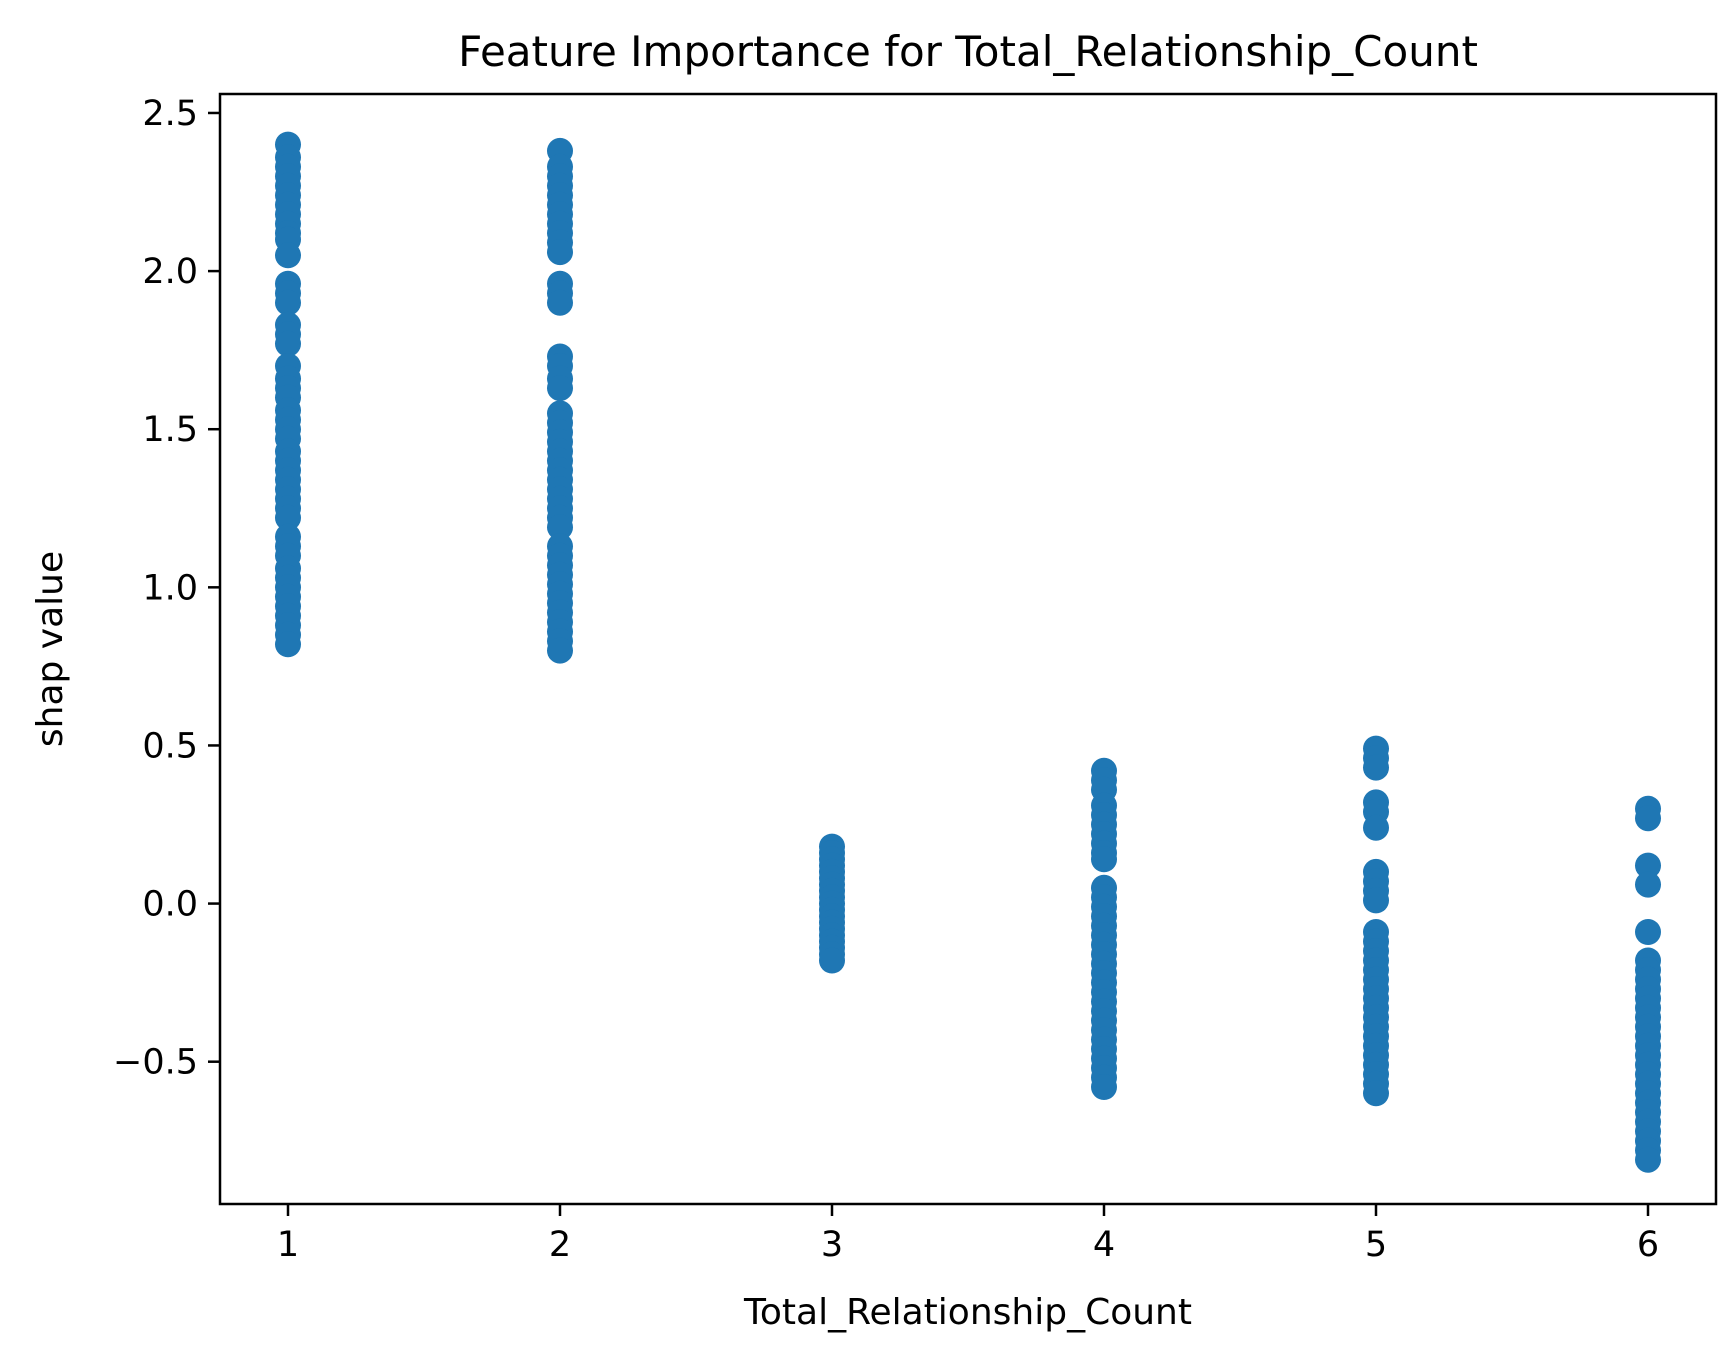  I want to click on y-tick-label: 1.0, so click(170, 588).